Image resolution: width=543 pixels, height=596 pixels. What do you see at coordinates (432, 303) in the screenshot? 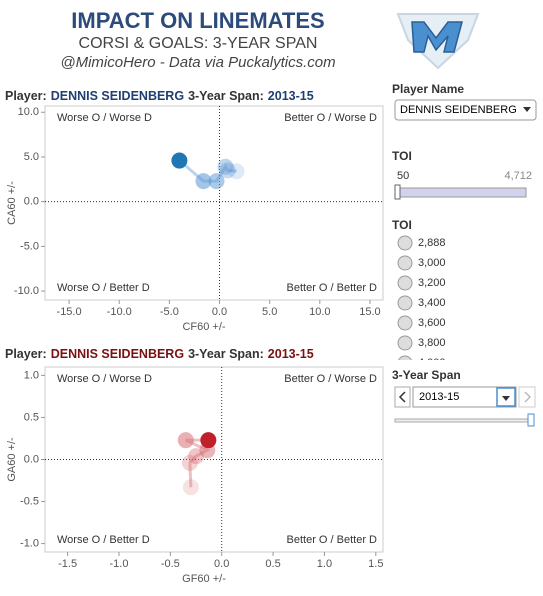
I see `toi-option-label: 3,400` at bounding box center [432, 303].